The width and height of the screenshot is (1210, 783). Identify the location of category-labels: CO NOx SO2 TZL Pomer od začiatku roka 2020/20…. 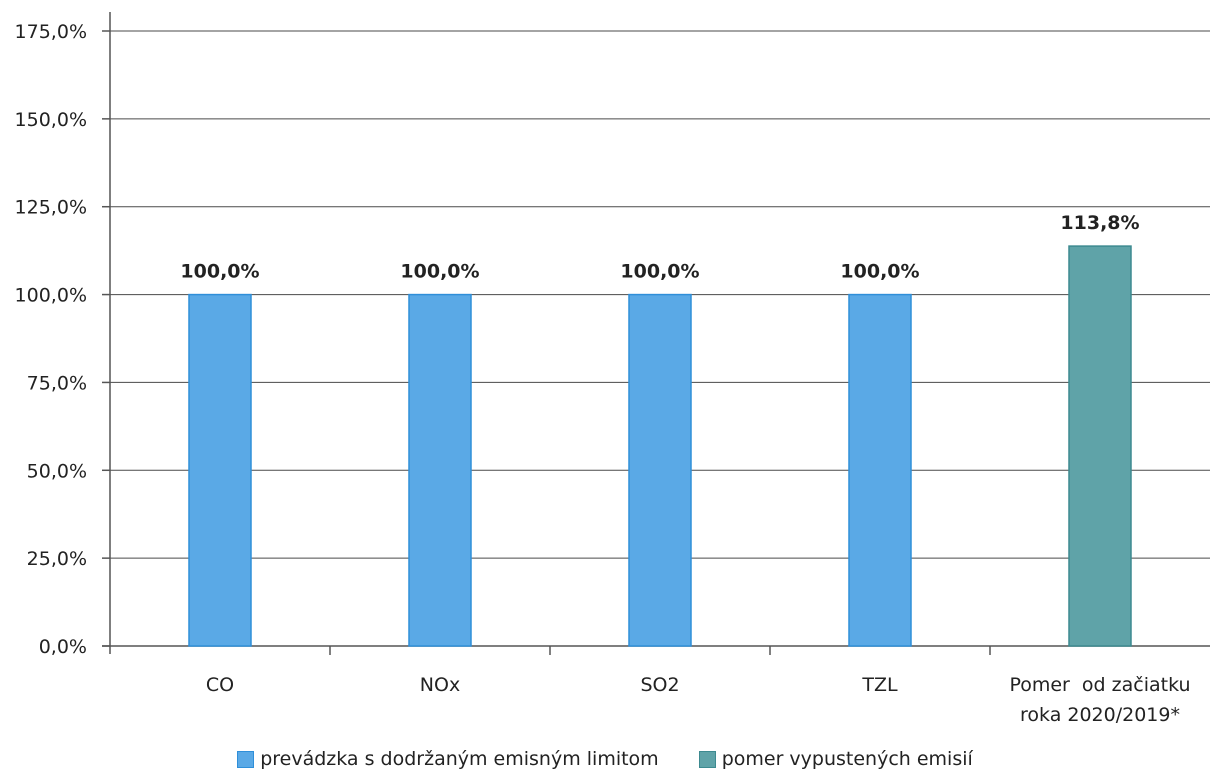
(698, 700).